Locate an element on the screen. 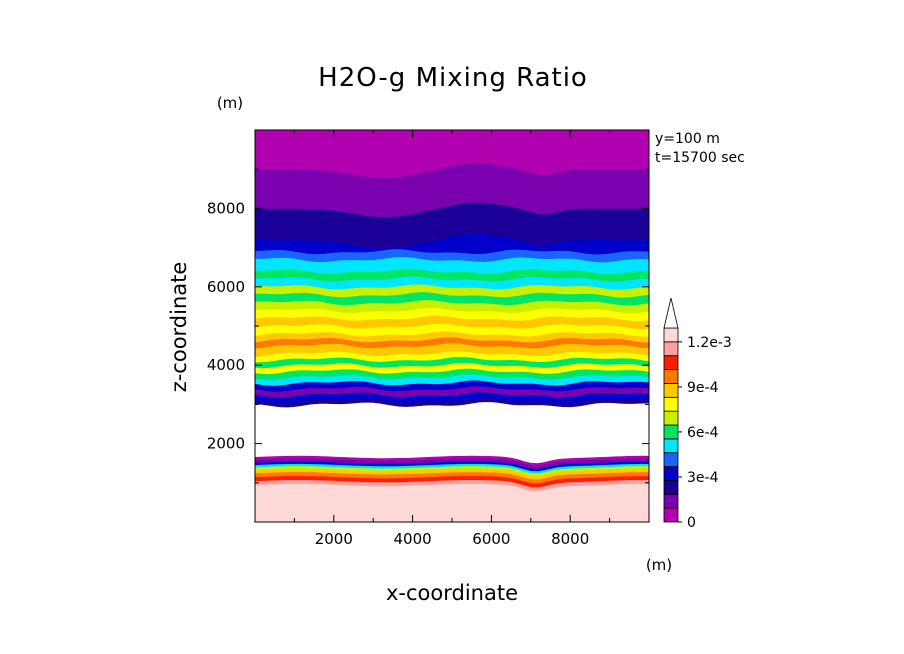 The image size is (904, 654). x-tick-label-2: 6000 is located at coordinates (491, 539).